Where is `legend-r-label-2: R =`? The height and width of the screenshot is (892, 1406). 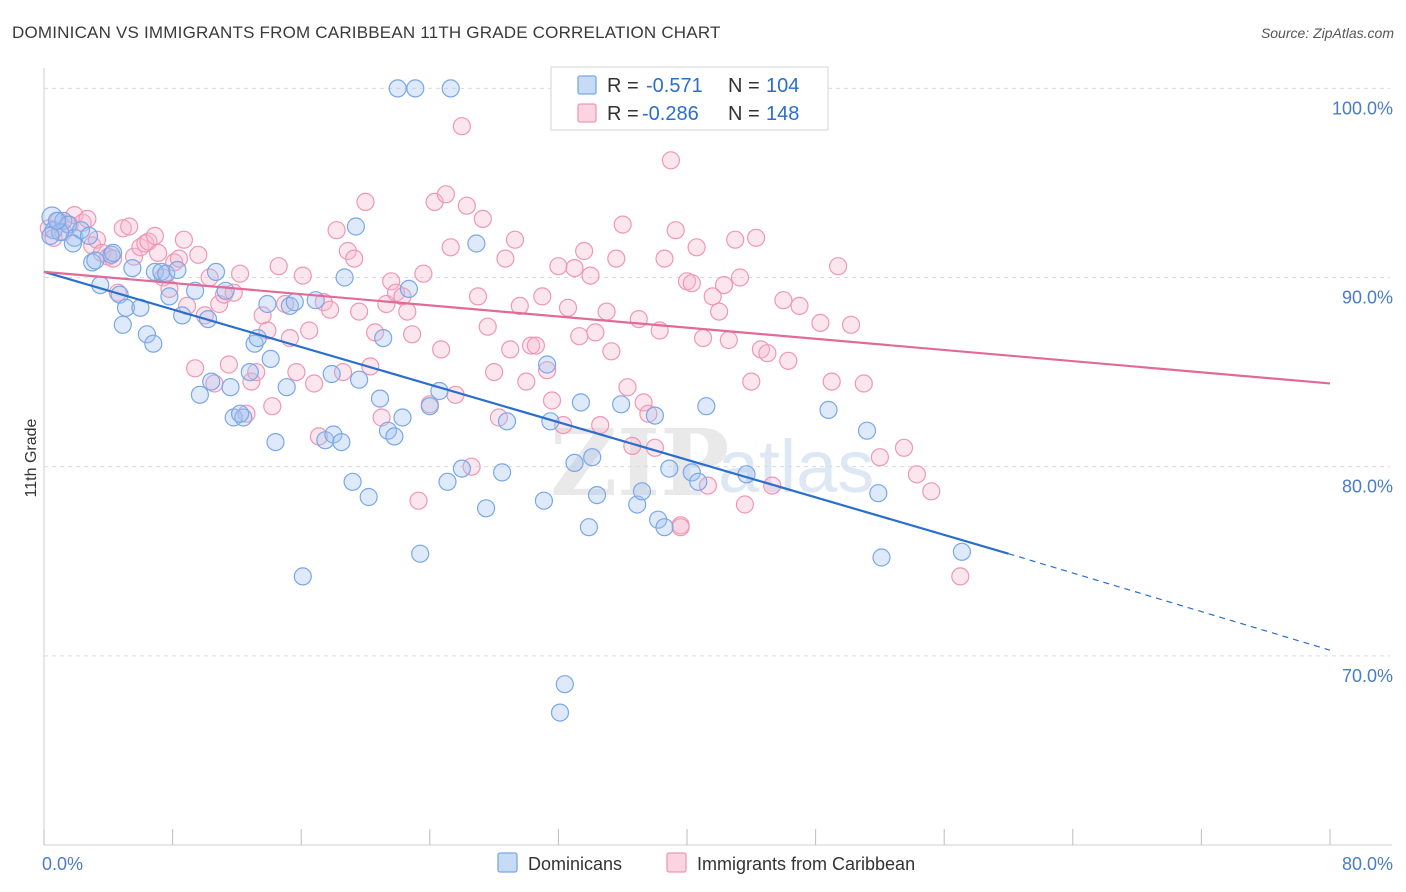
legend-r-label-2: R = is located at coordinates (623, 114).